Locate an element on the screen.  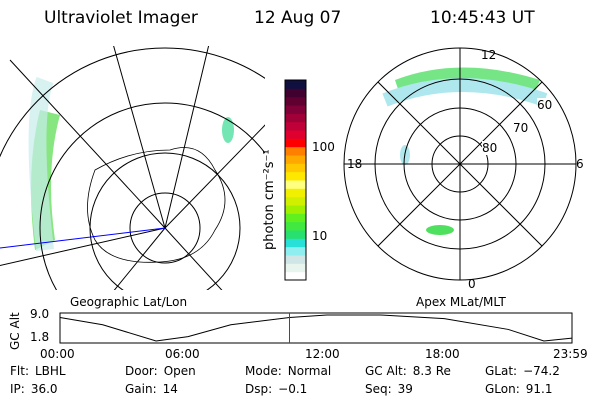
lat-label: 60 is located at coordinates (545, 105).